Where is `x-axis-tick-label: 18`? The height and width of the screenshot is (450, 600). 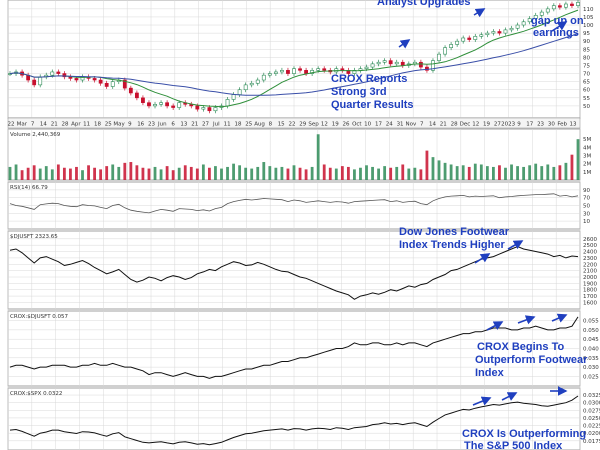 x-axis-tick-label: 18 is located at coordinates (237, 125).